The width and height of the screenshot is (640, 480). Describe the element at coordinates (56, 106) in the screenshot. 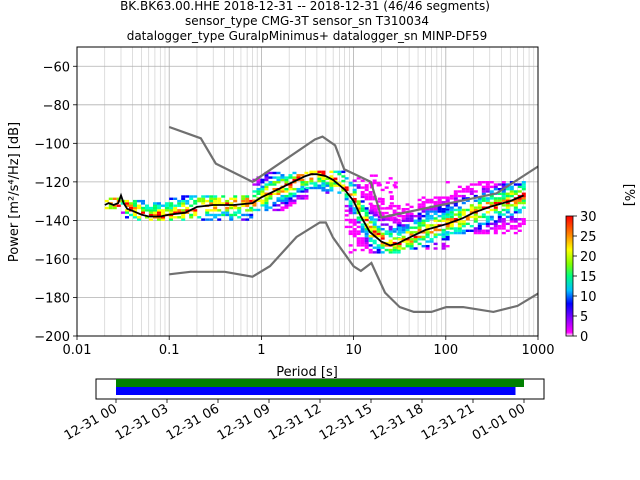

I see `y-tick-label: −80` at that location.